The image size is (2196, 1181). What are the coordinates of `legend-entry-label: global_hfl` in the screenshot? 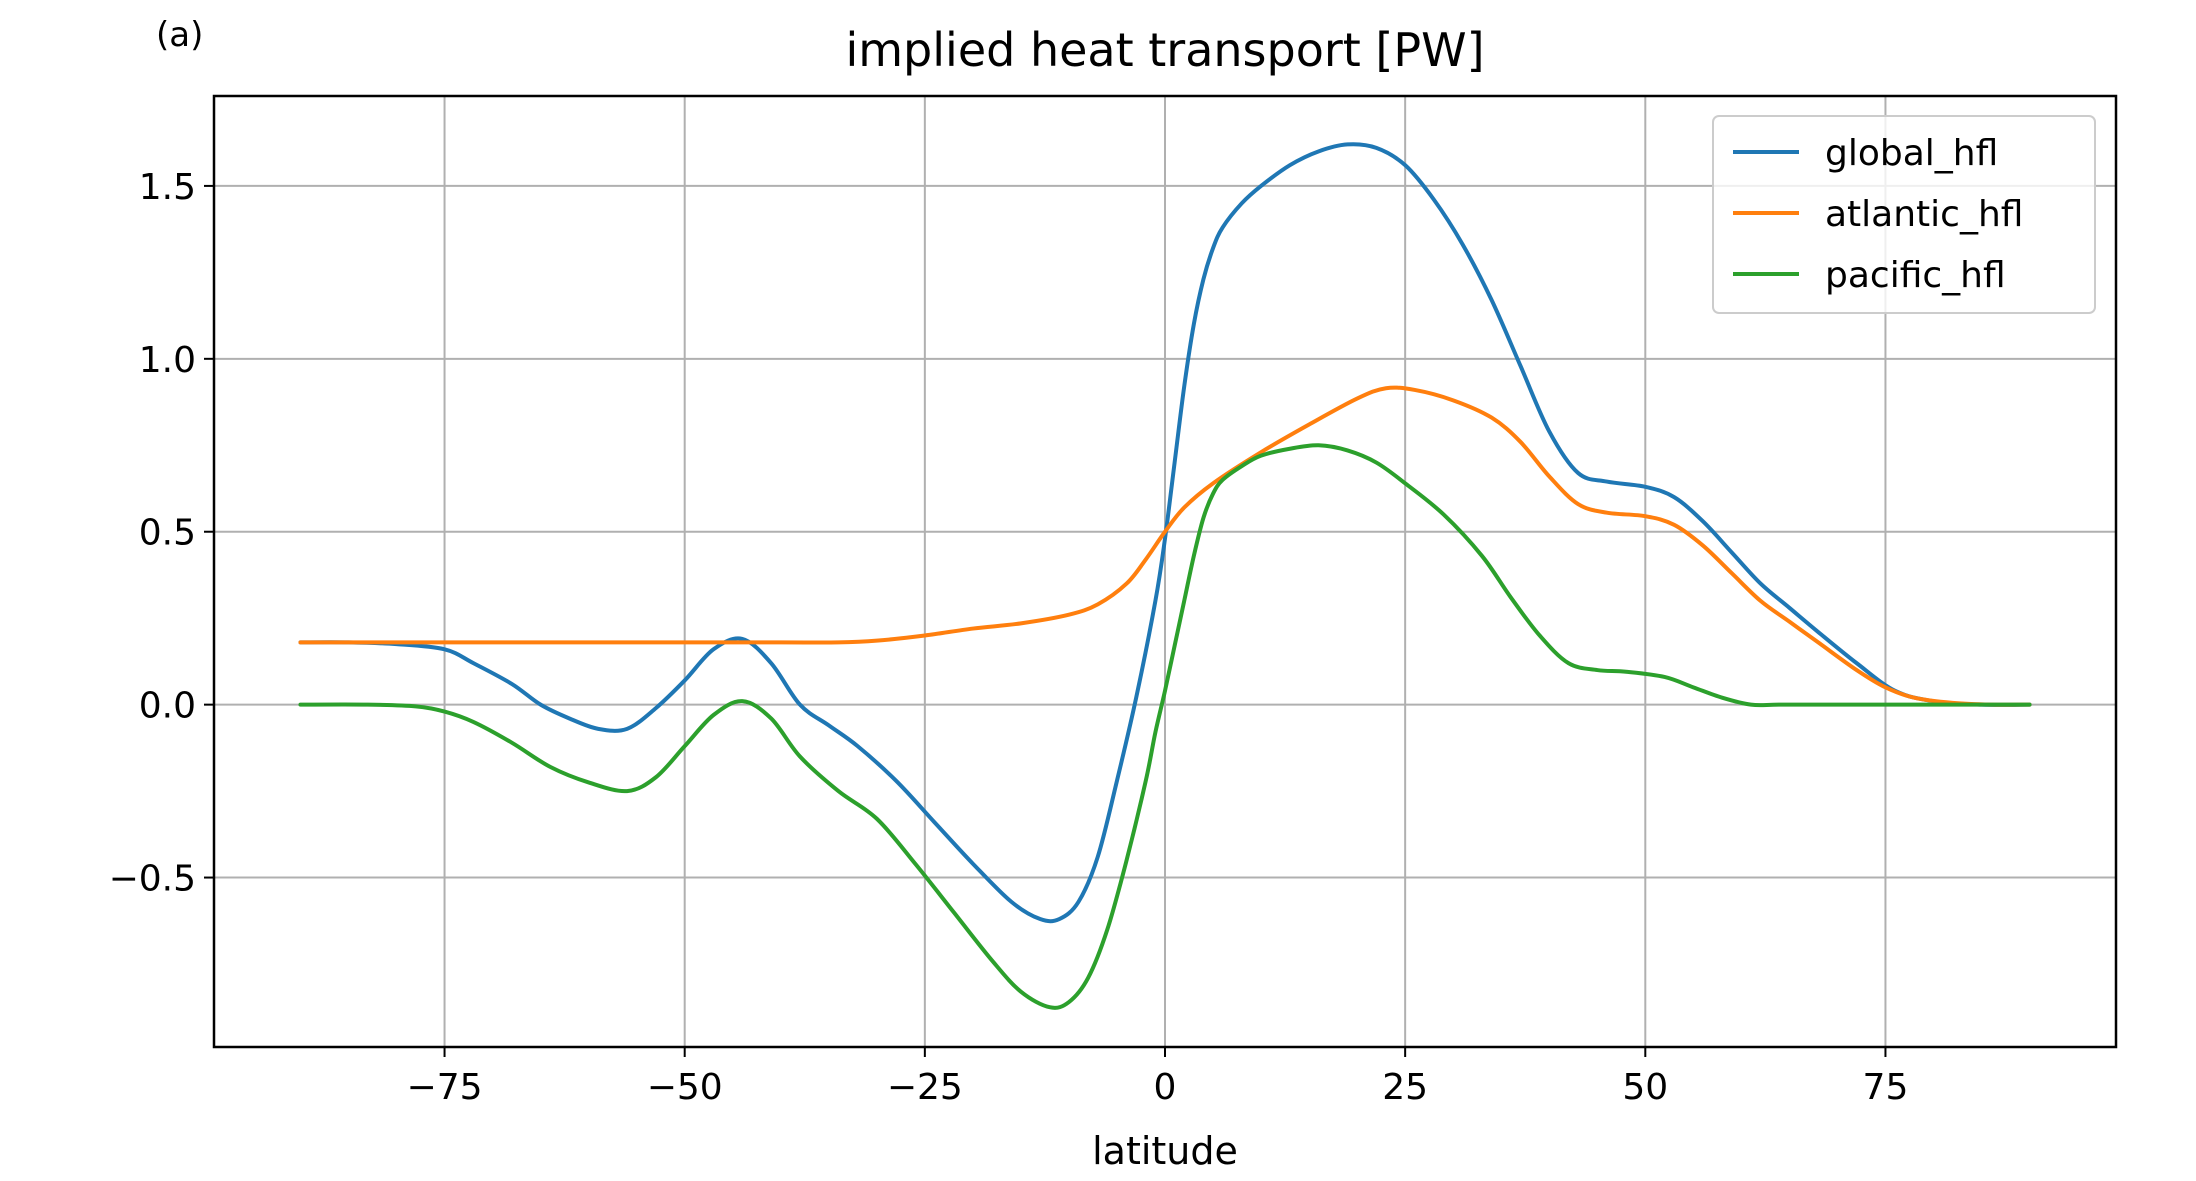 It's located at (1911, 153).